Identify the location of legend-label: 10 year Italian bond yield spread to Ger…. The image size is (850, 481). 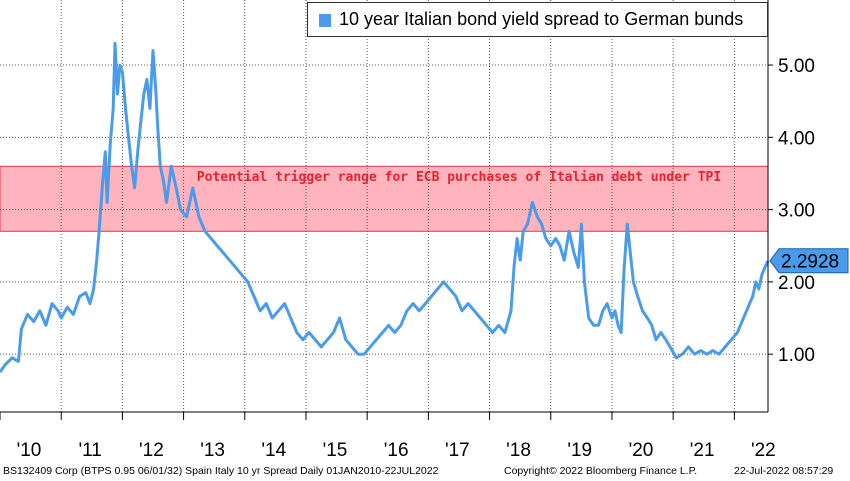
(541, 19).